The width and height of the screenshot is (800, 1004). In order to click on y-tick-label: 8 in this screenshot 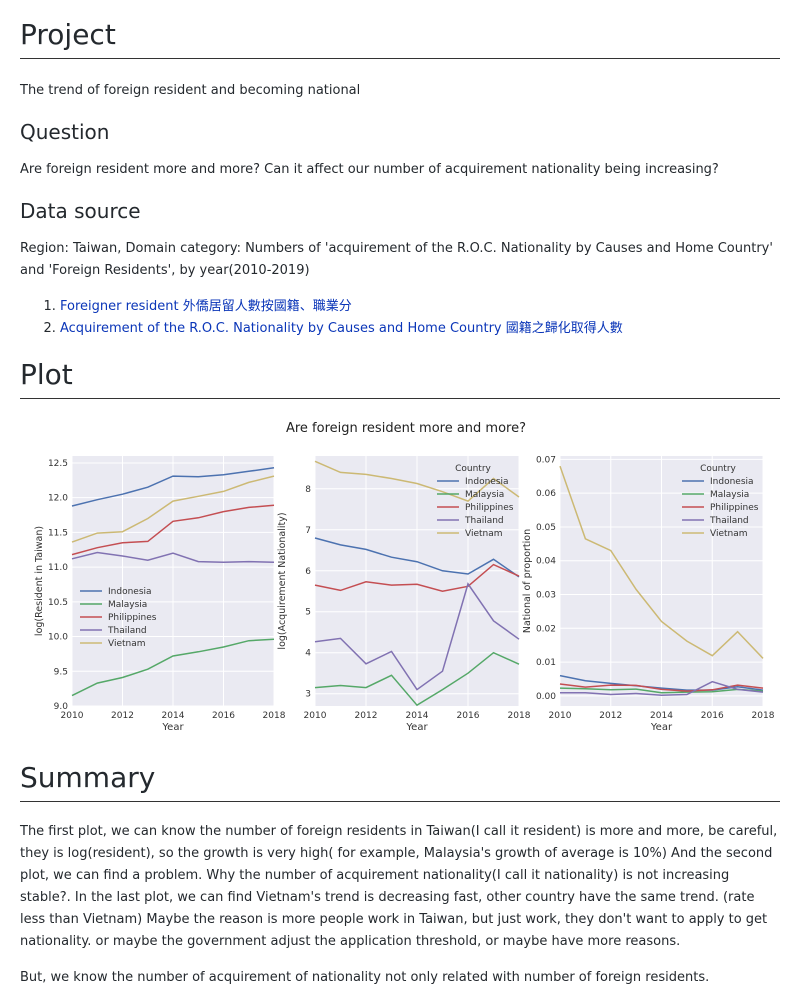, I will do `click(308, 490)`.